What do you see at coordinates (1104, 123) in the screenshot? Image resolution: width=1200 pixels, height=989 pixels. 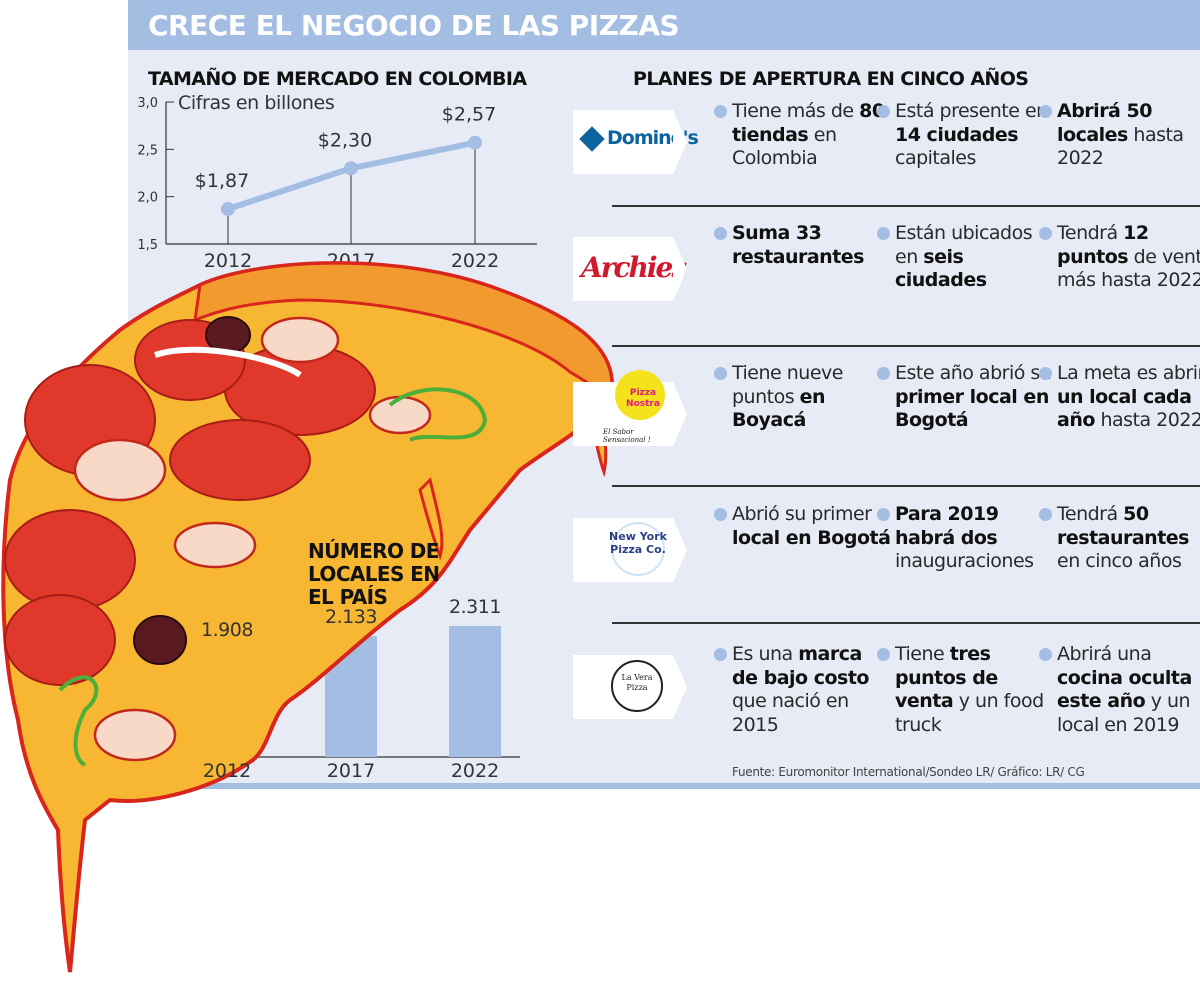 I see `bullet-text-bold: Abrirá 50 locales` at bounding box center [1104, 123].